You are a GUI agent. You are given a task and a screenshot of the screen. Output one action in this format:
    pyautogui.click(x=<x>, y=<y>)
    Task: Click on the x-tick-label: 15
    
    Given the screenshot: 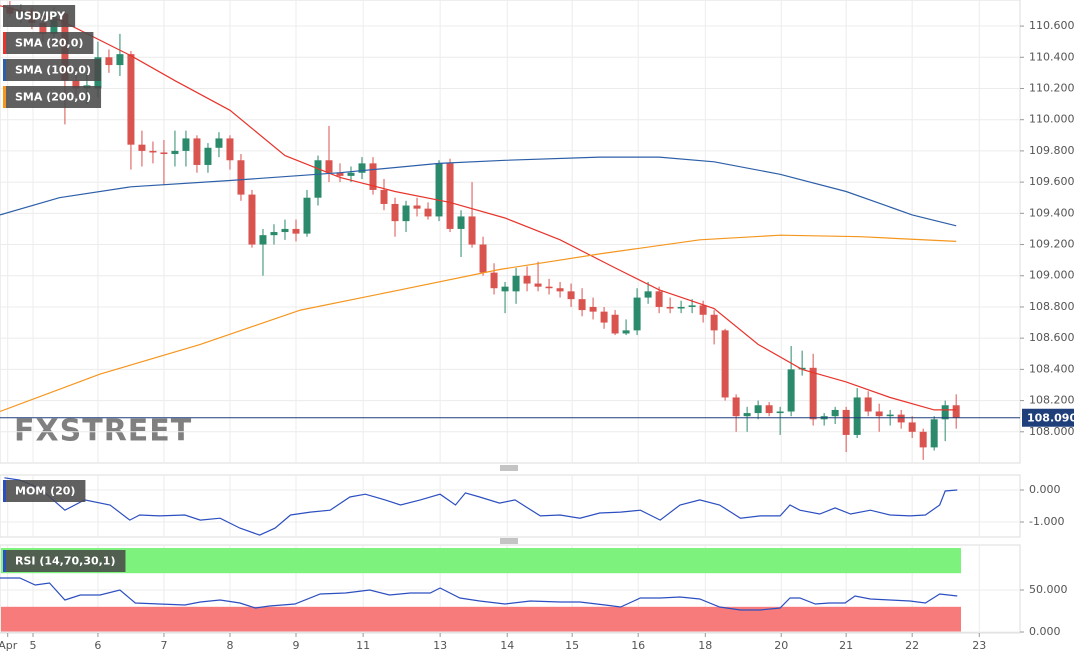 What is the action you would take?
    pyautogui.click(x=572, y=645)
    